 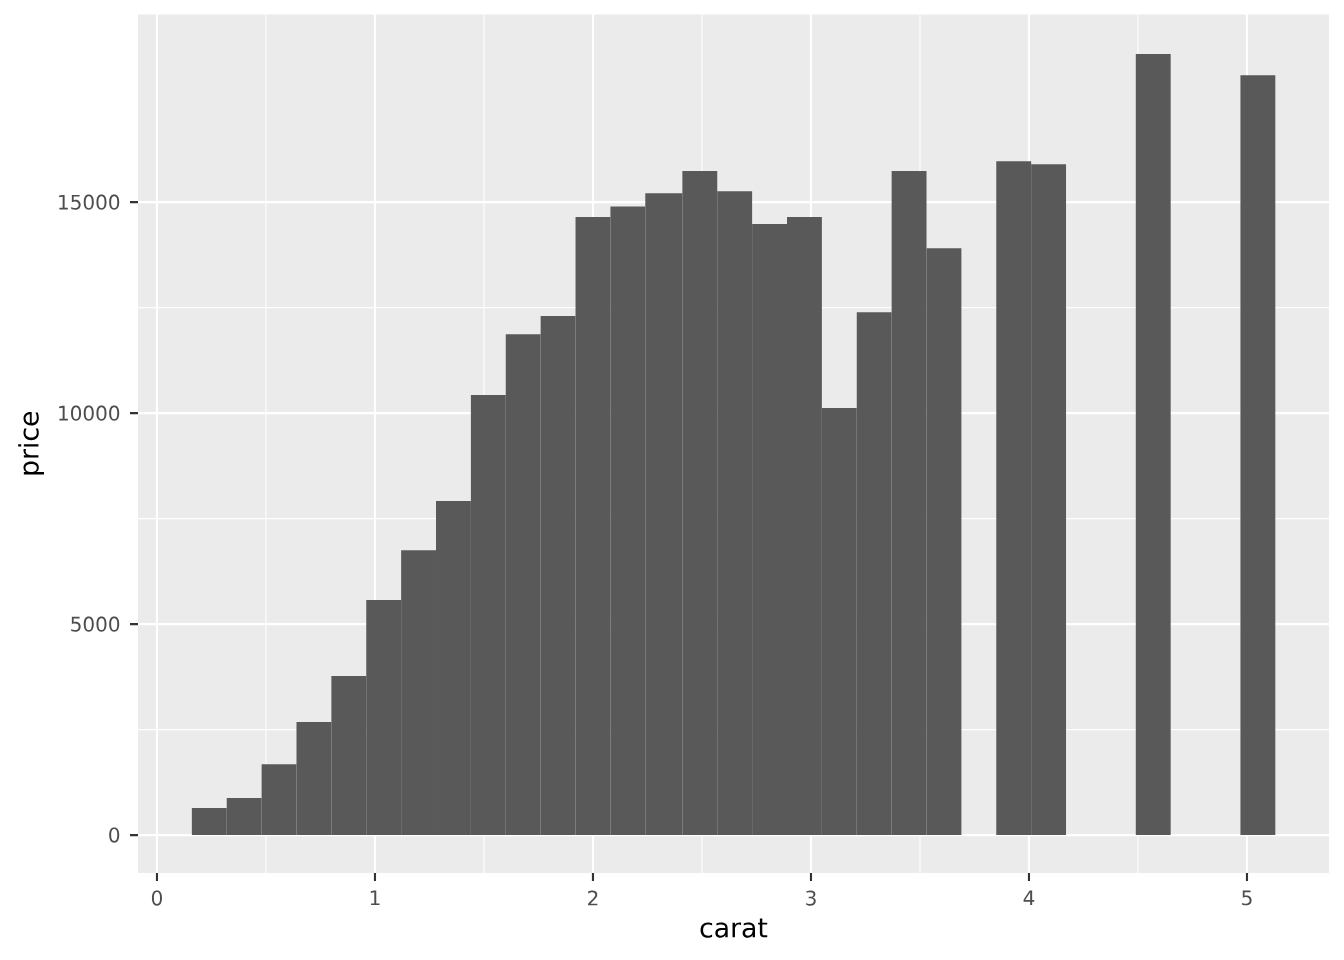 I want to click on y-tick-label: 15000, so click(x=89, y=202).